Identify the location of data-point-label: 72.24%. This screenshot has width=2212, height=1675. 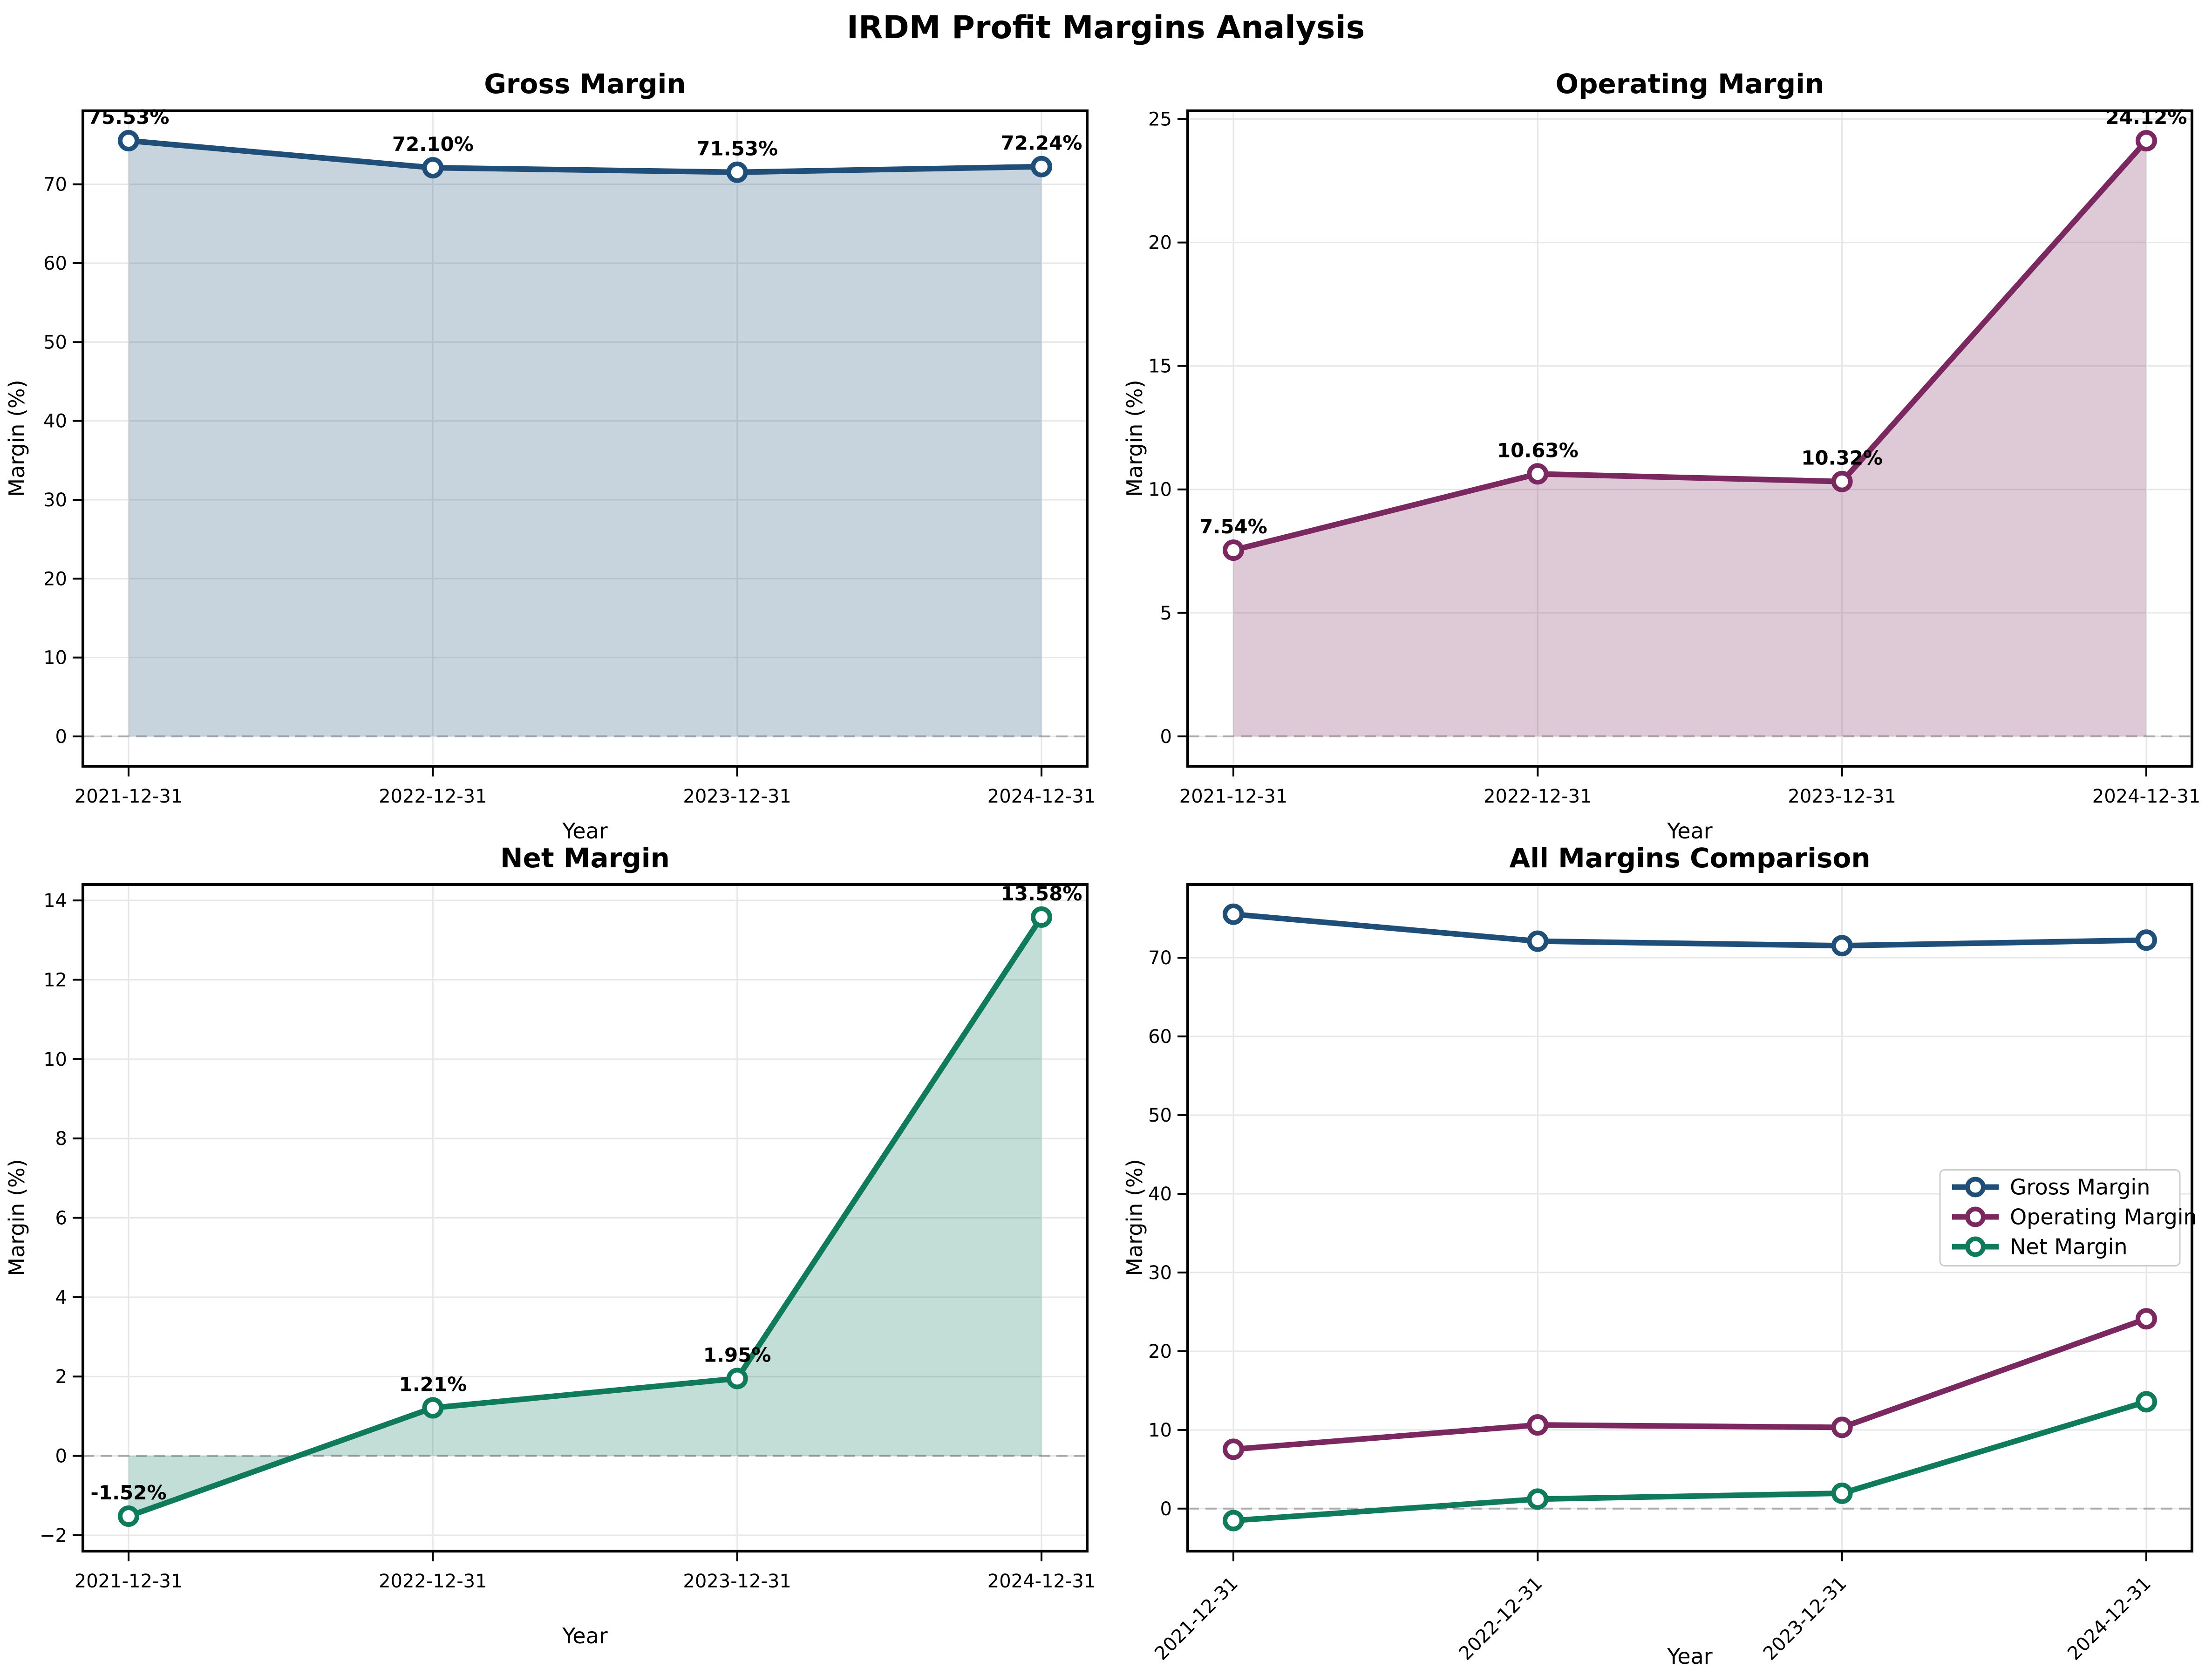
(1041, 144).